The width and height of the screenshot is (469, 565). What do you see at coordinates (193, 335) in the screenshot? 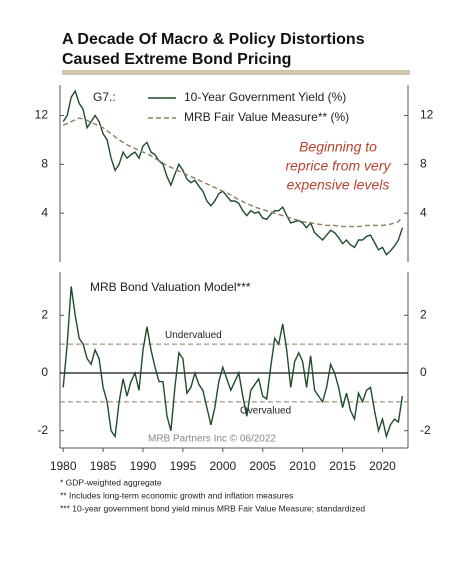
I see `reference-label: Undervalued` at bounding box center [193, 335].